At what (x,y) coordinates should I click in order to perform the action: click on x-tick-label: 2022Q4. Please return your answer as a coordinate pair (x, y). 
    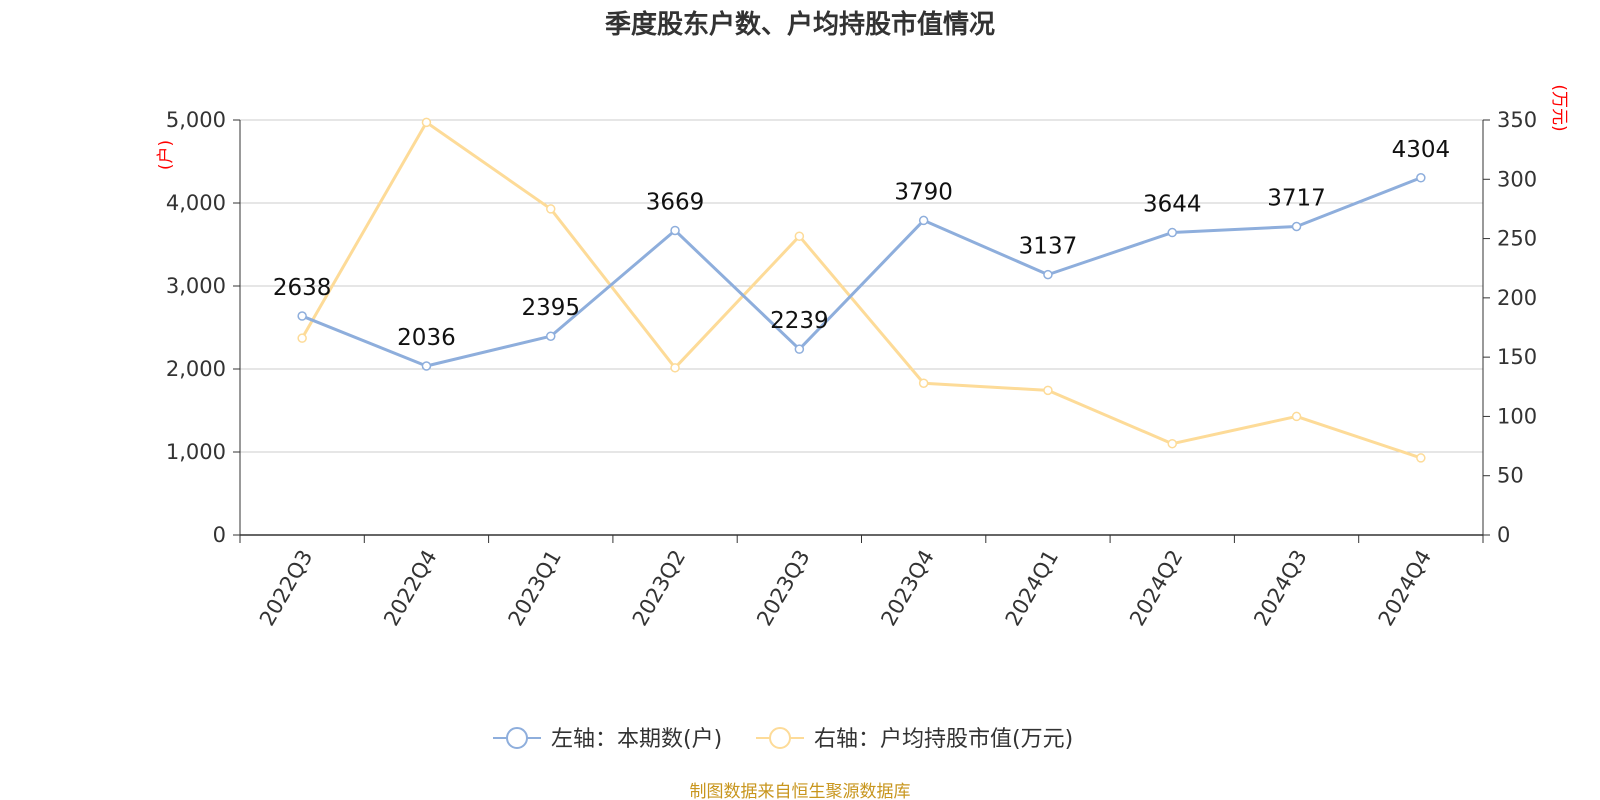
    Looking at the image, I should click on (410, 588).